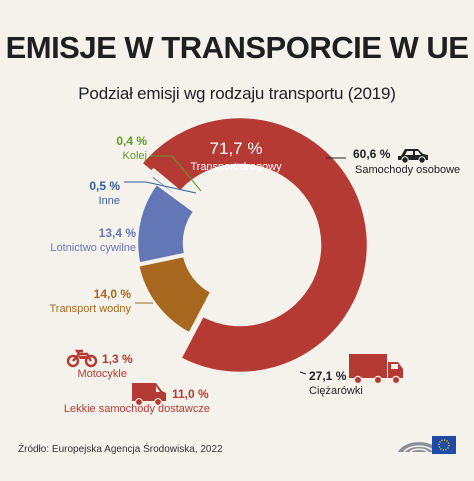  I want to click on page-title: EMISJE W TRANSPORCIE W UE, so click(237, 47).